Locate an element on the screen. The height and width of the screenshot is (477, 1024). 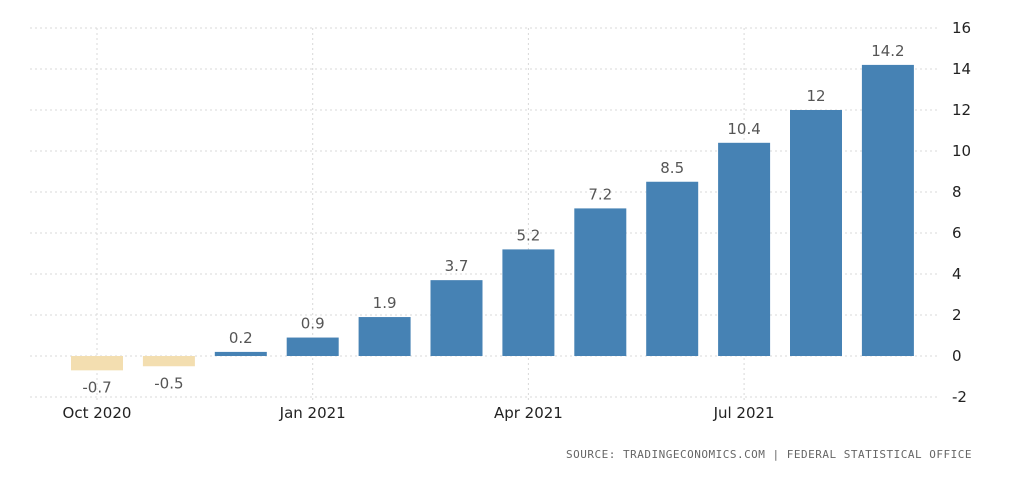
y-tick-label: 4 is located at coordinates (957, 274).